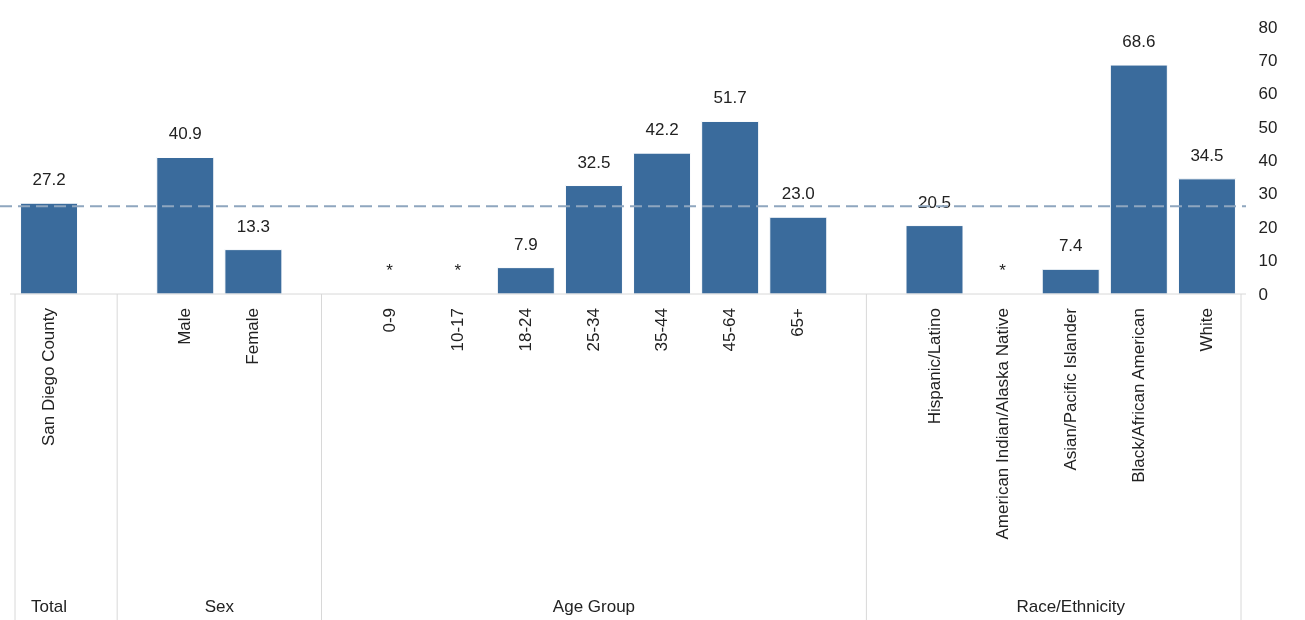 The width and height of the screenshot is (1305, 620). Describe the element at coordinates (593, 330) in the screenshot. I see `x-tick-label: 25-34` at that location.